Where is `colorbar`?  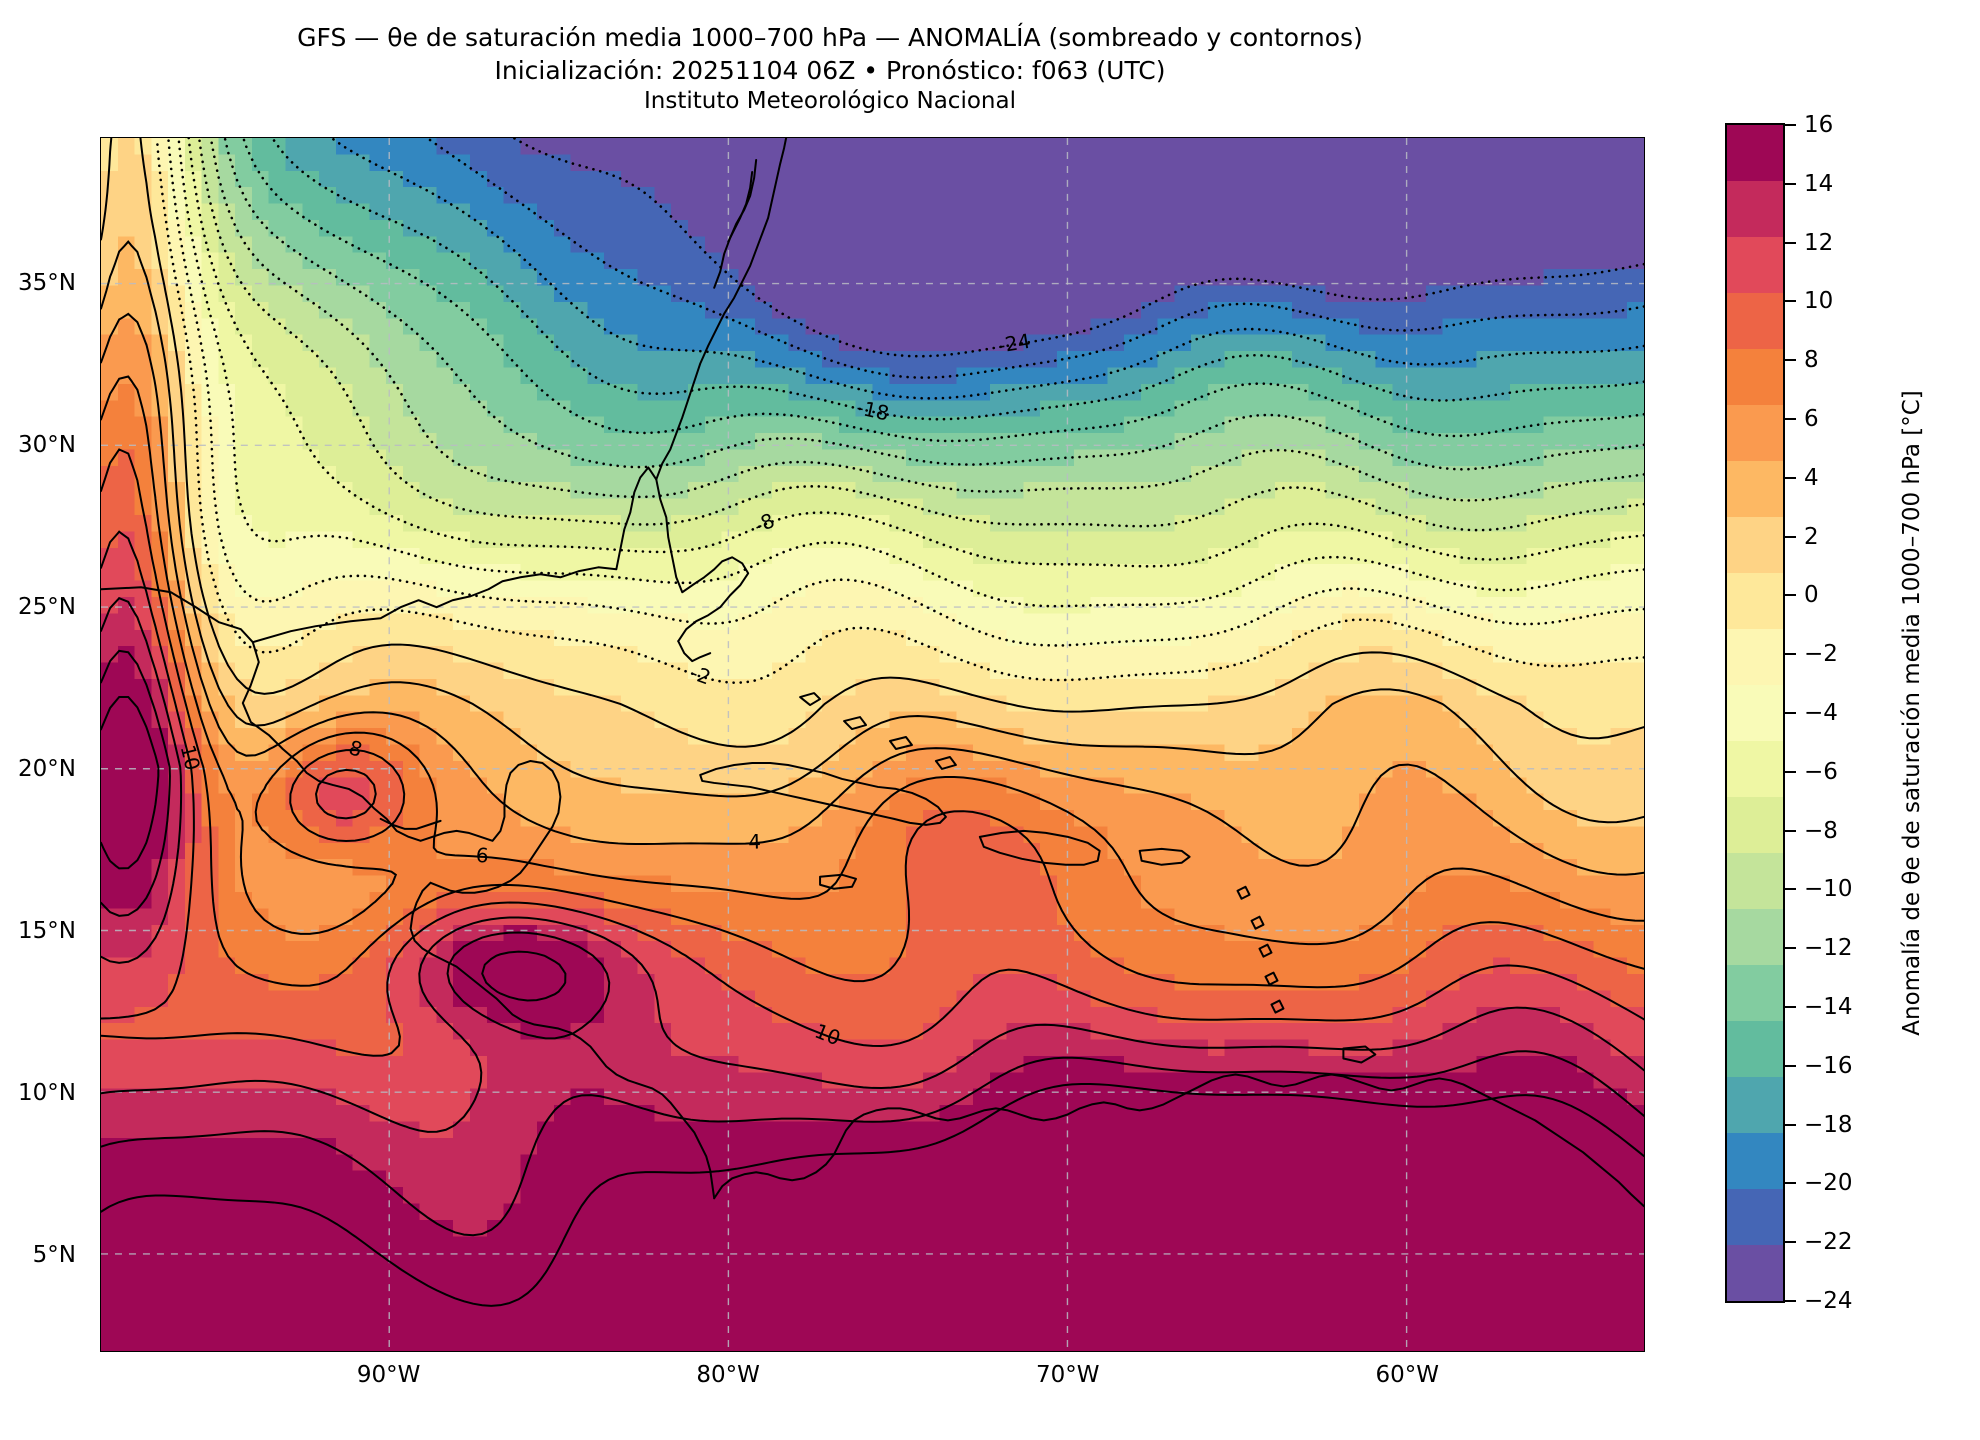
colorbar is located at coordinates (1755, 713).